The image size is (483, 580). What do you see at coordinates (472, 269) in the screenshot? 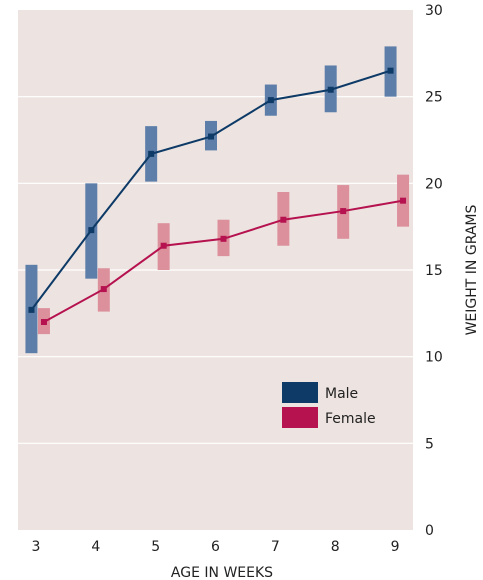
I see `y-axis-title: WEIGHT IN GRAMS` at bounding box center [472, 269].